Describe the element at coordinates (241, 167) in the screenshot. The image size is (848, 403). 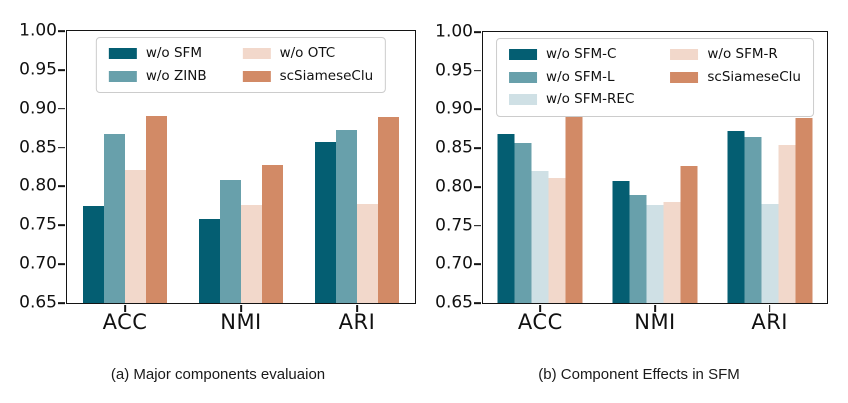
I see `bar-group-nmi` at that location.